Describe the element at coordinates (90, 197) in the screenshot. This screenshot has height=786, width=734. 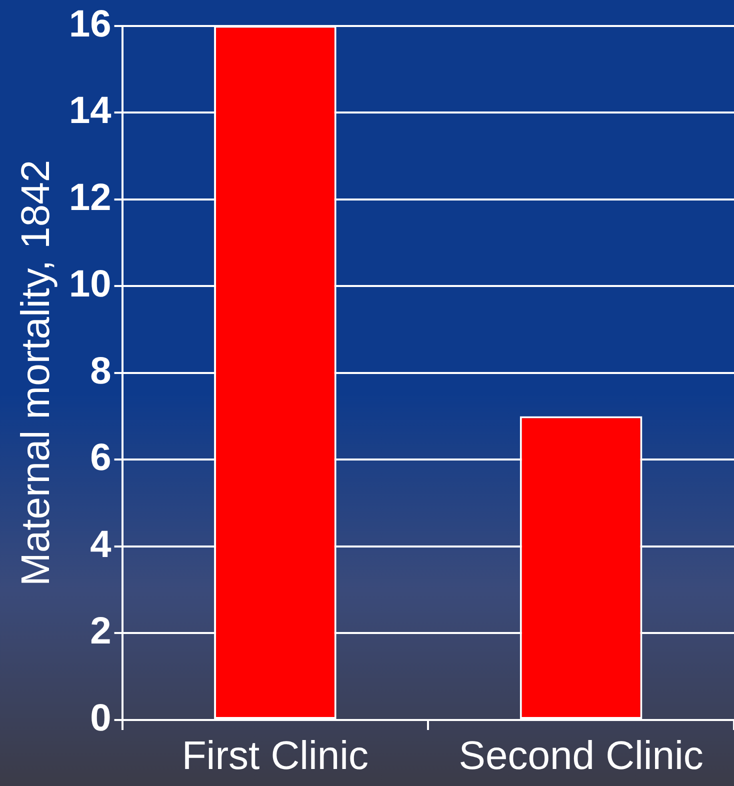
I see `y-tick-label: 12` at that location.